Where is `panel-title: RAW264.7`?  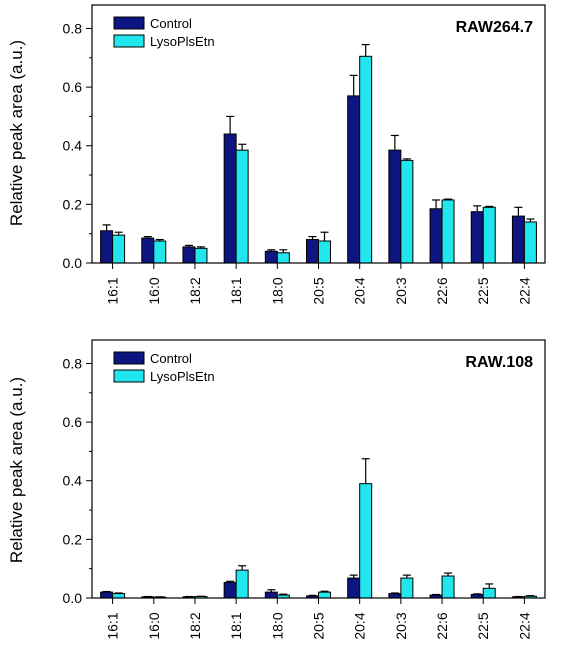 panel-title: RAW264.7 is located at coordinates (494, 27).